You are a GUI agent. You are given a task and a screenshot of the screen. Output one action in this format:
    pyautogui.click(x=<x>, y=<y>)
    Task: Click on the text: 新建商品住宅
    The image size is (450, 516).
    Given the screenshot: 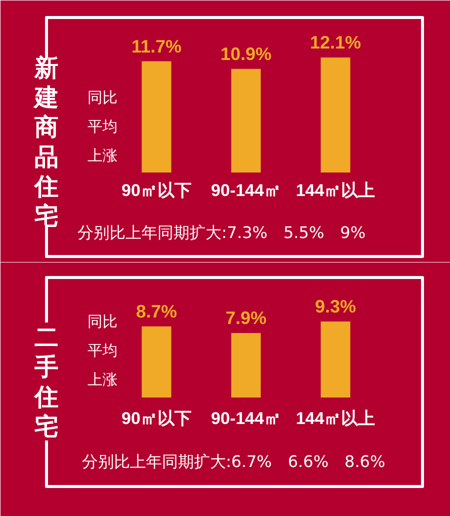 What is the action you would take?
    pyautogui.click(x=45, y=141)
    